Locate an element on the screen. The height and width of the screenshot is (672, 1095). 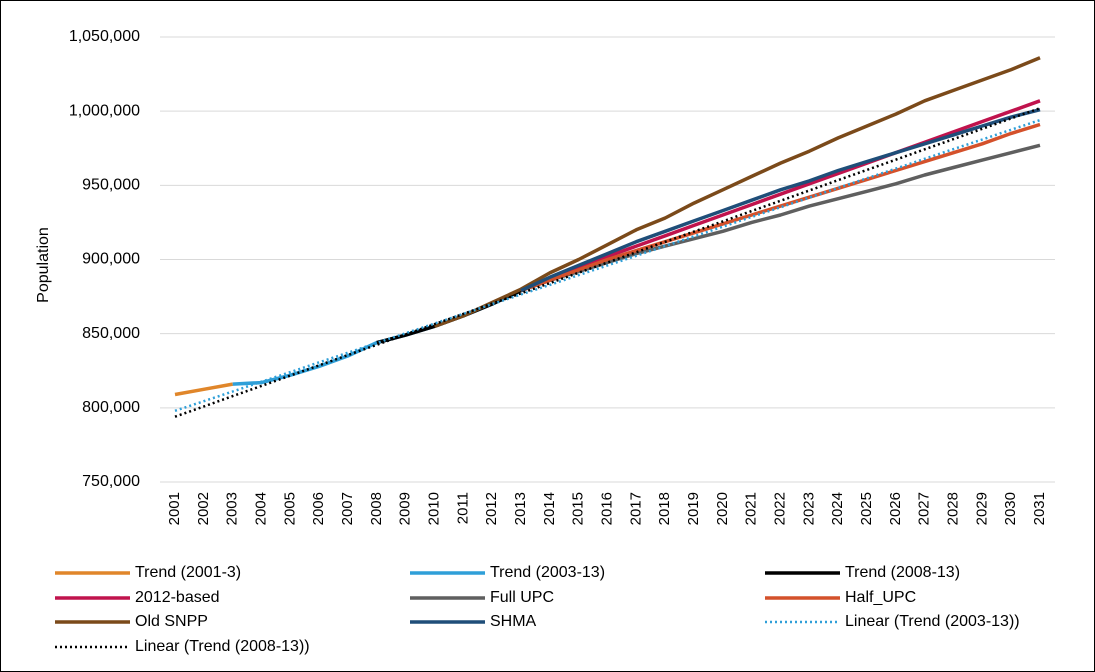
legend-label: Linear (Trend (2003-13)) is located at coordinates (932, 621).